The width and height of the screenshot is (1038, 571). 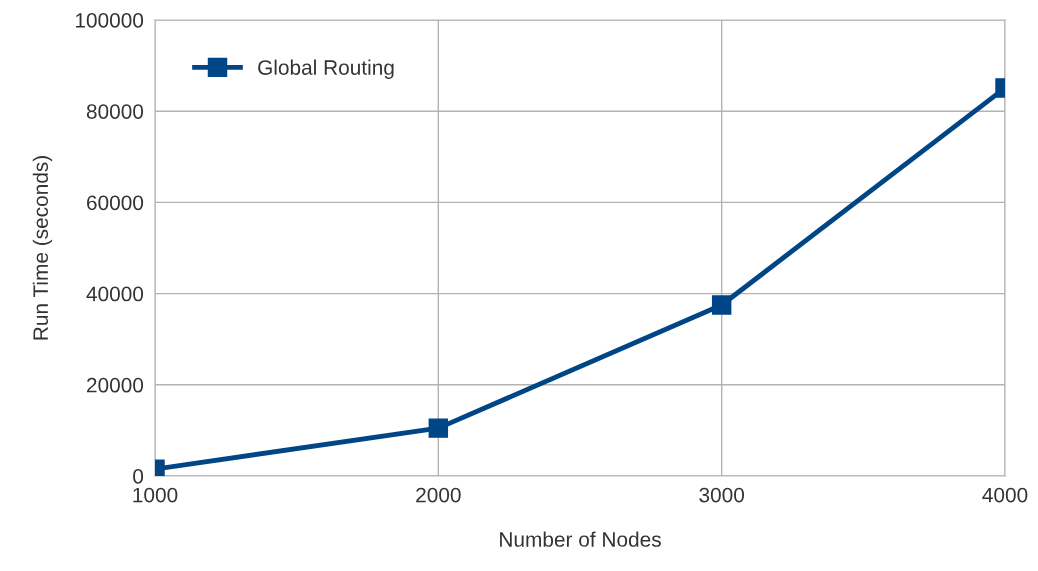 What do you see at coordinates (109, 20) in the screenshot?
I see `y-tick-label: 100000` at bounding box center [109, 20].